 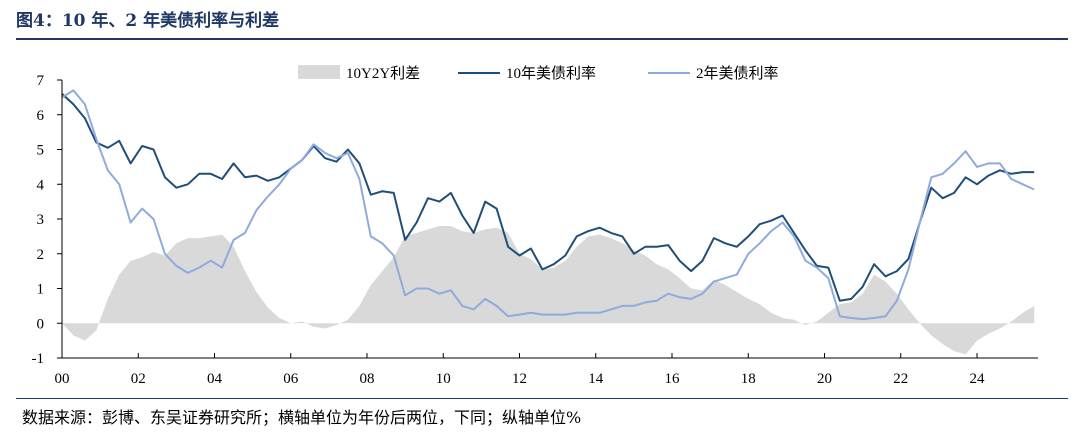 I want to click on y-tick-label: 1, so click(x=41, y=290).